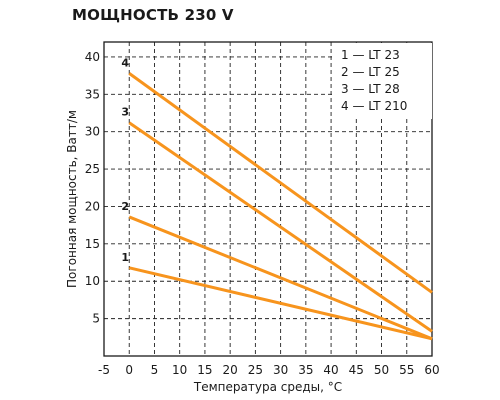 The image size is (500, 400). What do you see at coordinates (255, 370) in the screenshot?
I see `x-tick-label: 25` at bounding box center [255, 370].